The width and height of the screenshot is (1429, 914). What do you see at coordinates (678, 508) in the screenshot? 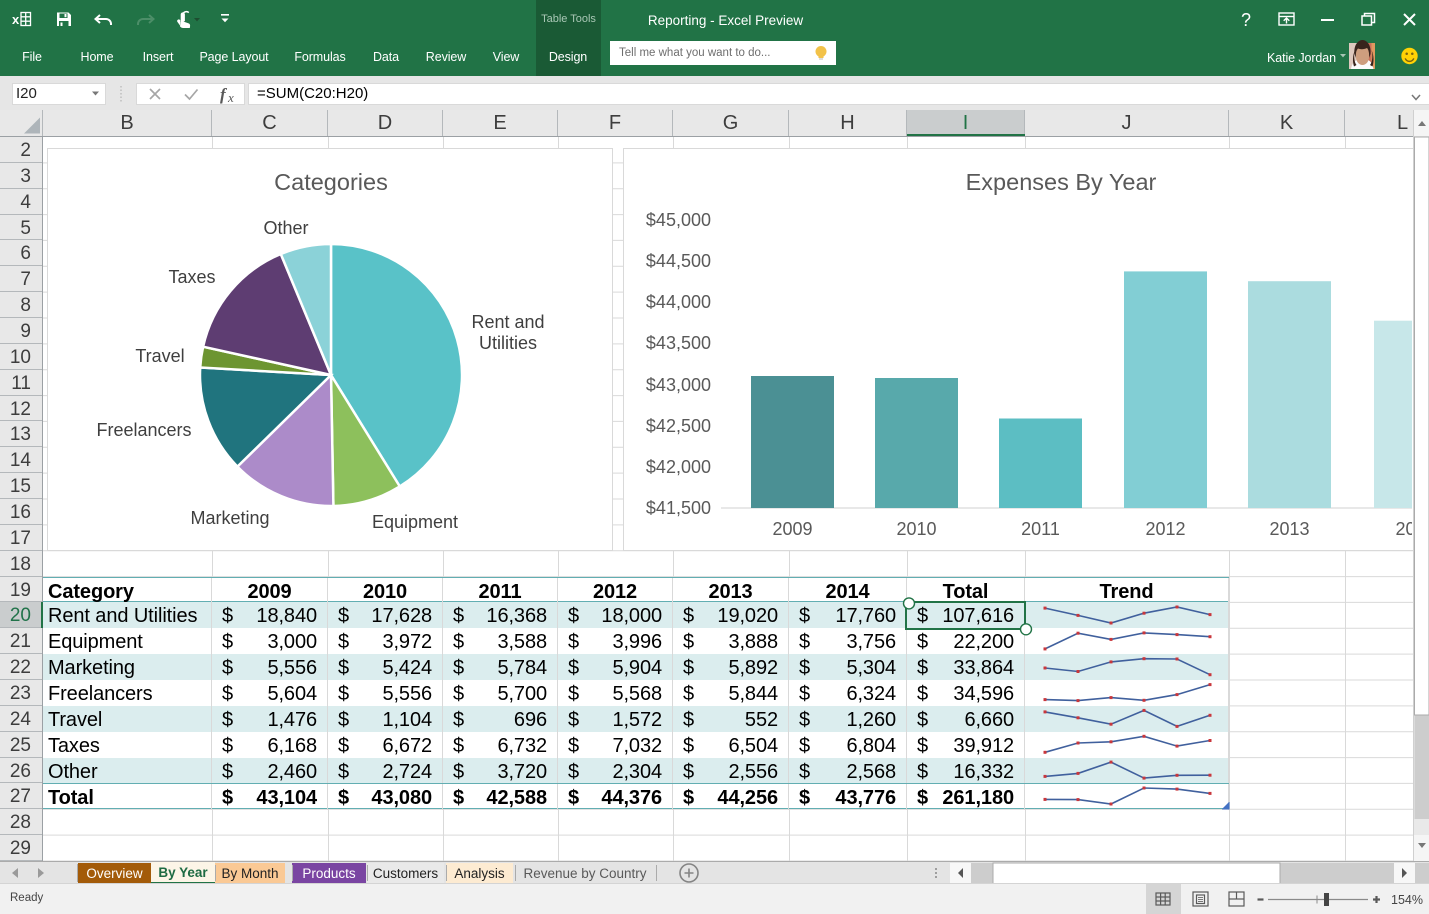
I see `svg-text: $41,500` at bounding box center [678, 508].